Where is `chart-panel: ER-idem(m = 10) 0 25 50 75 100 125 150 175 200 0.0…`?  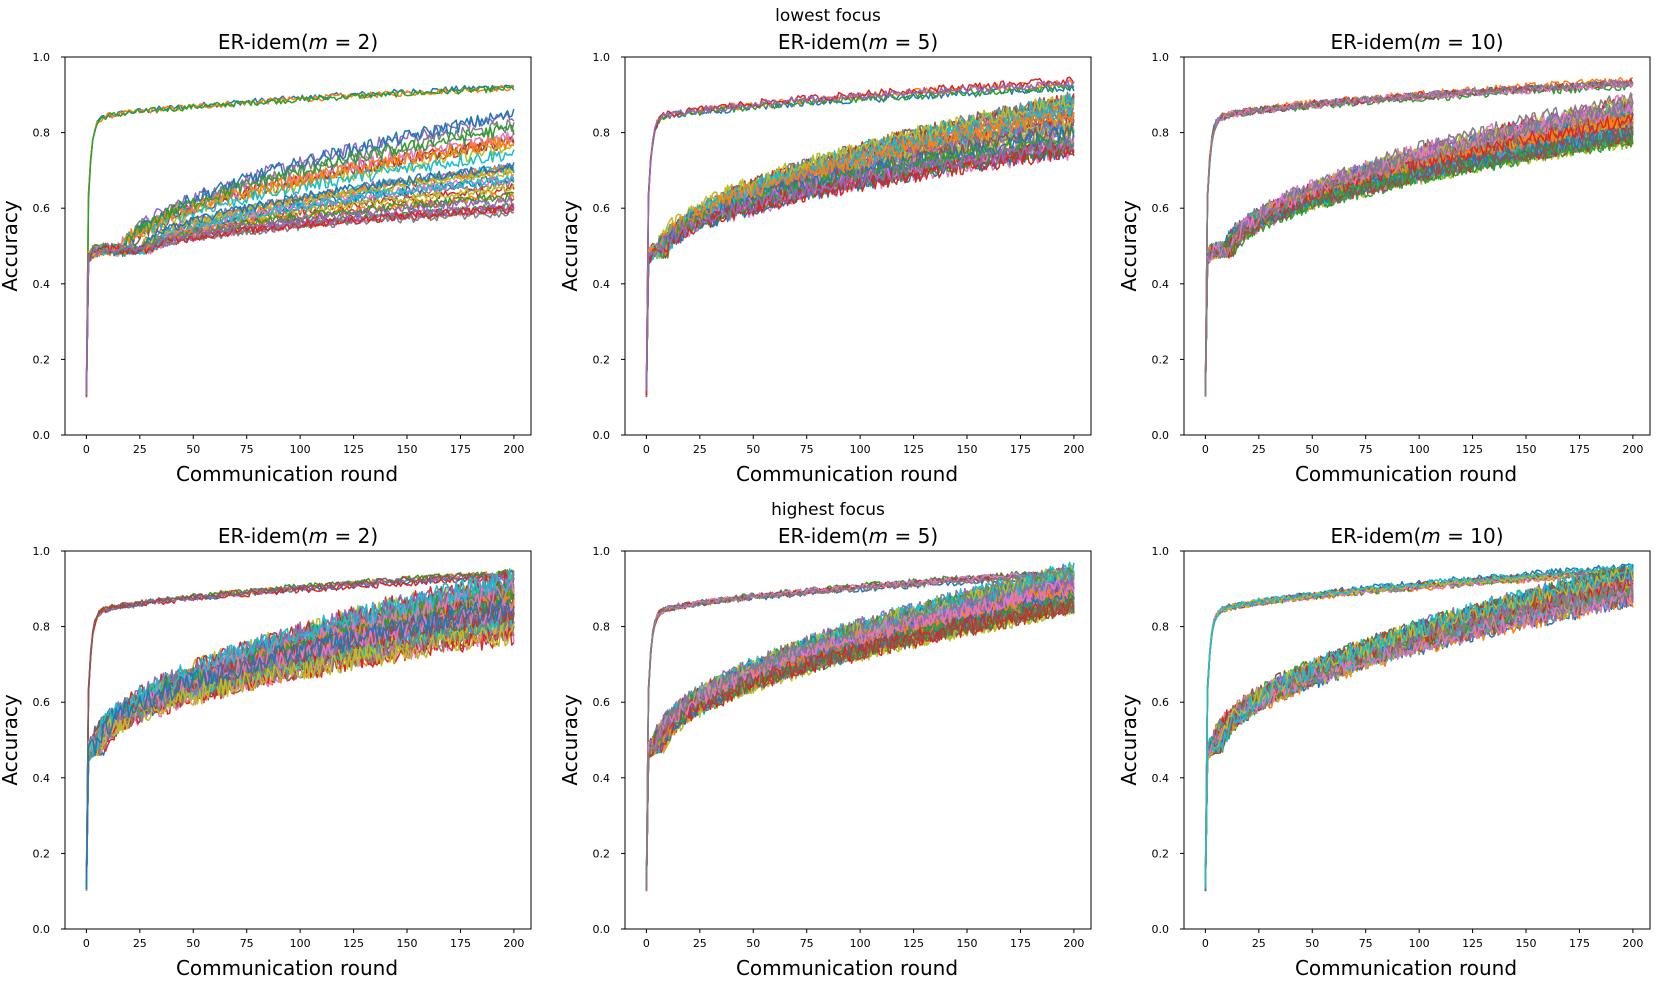
chart-panel: ER-idem(m = 10) 0 25 50 75 100 125 150 175 200 0.0… is located at coordinates (1384, 752).